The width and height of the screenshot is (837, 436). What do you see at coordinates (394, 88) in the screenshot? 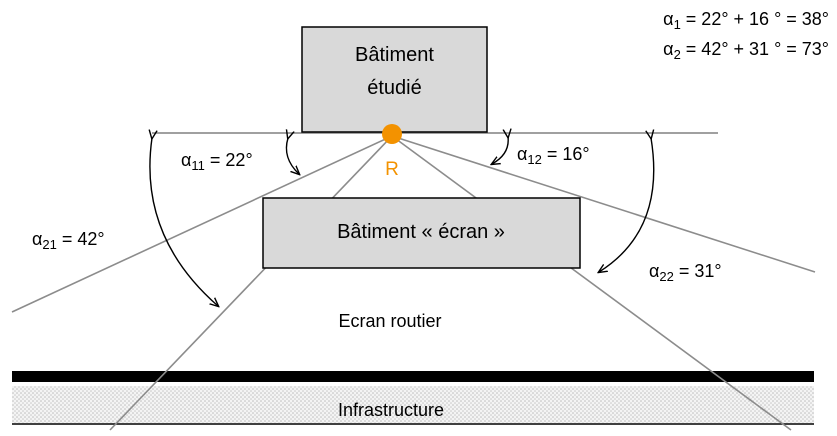
I see `studied-building-label-2: étudié` at bounding box center [394, 88].